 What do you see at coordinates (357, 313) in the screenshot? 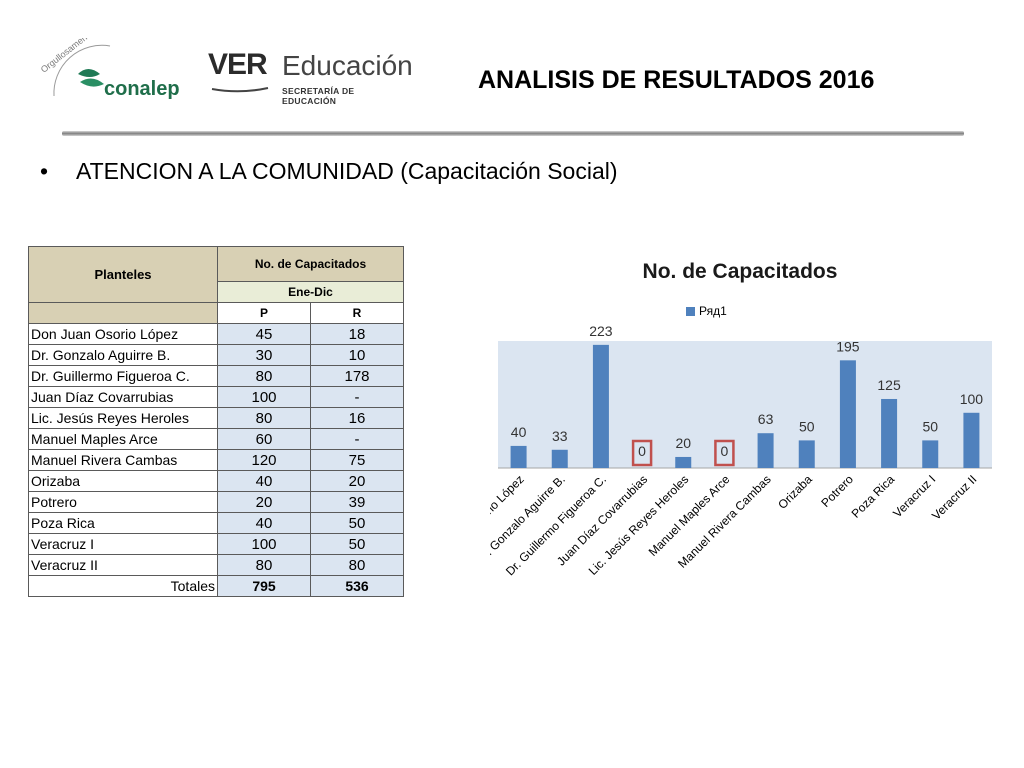
I see `col-header-r: R` at bounding box center [357, 313].